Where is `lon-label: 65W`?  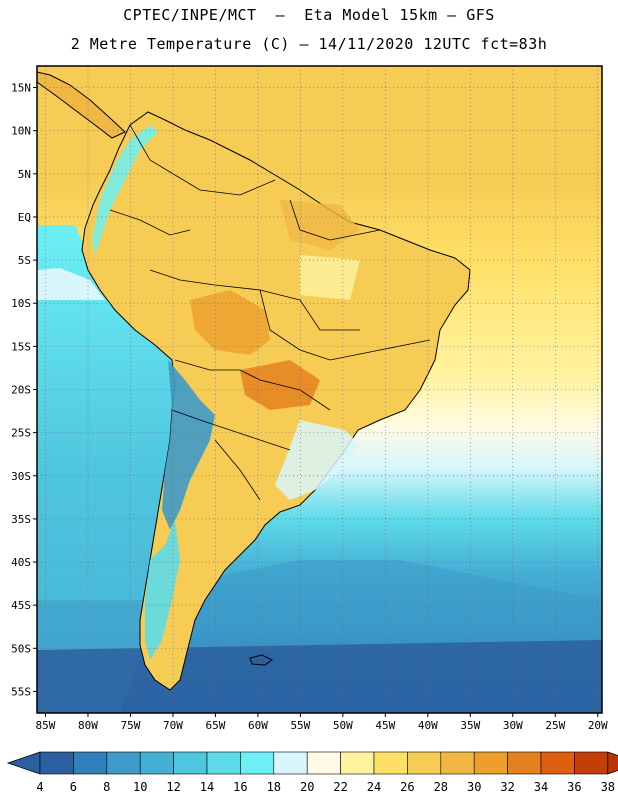
lon-label: 65W is located at coordinates (215, 725).